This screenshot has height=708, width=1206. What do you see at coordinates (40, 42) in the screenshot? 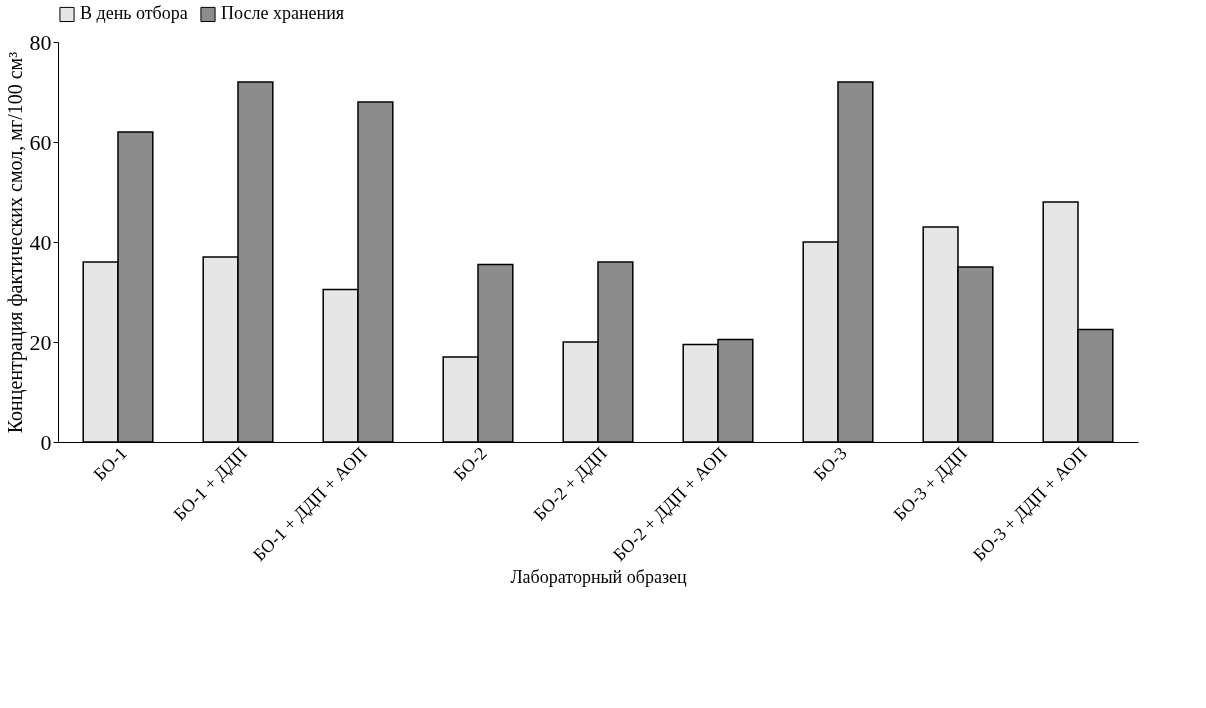
I see `y-tick-label: 80` at bounding box center [40, 42].